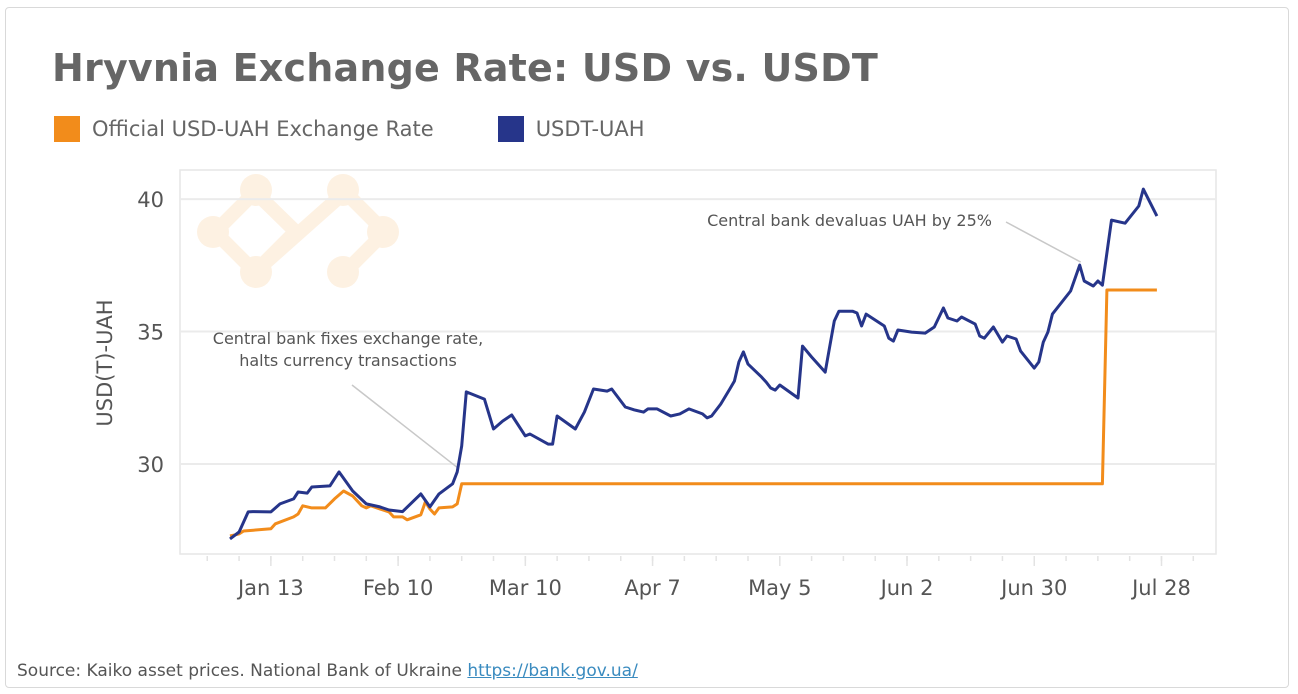  What do you see at coordinates (465, 68) in the screenshot?
I see `chart-title: Hryvnia Exchange Rate: USD vs. USDT` at bounding box center [465, 68].